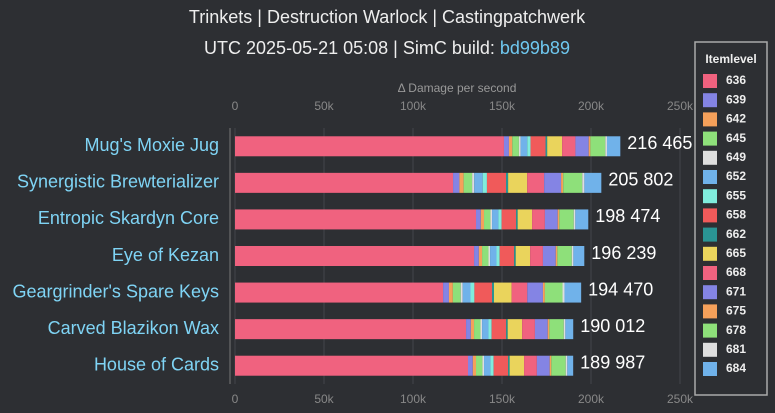 This screenshot has width=775, height=413. Describe the element at coordinates (730, 59) in the screenshot. I see `legend-title: Itemlevel` at that location.